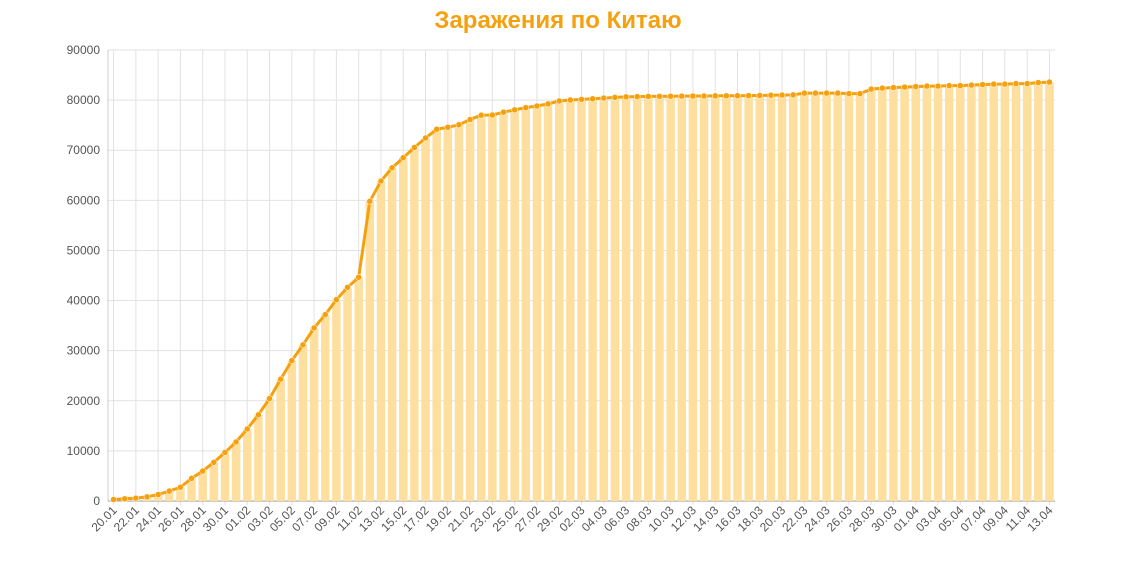 The image size is (1130, 564). I want to click on y-tick-label: 90000, so click(84, 50).